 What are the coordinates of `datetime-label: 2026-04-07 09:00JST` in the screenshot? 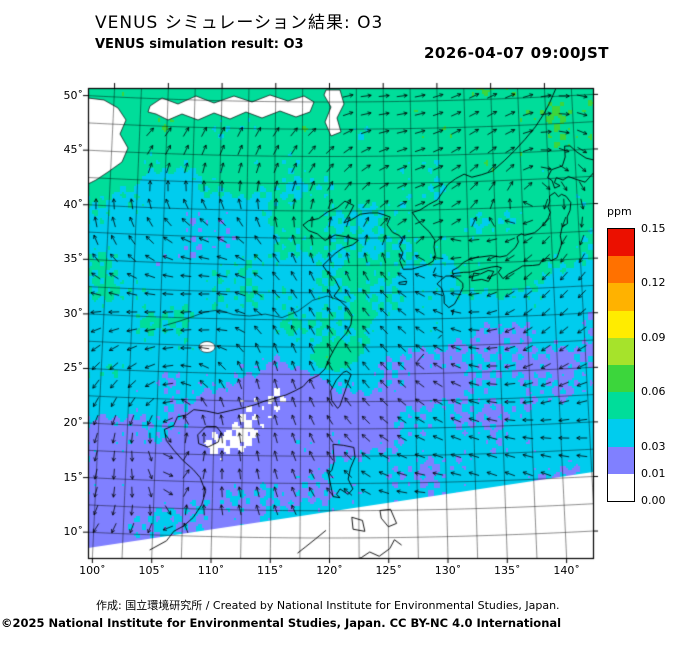 It's located at (517, 53).